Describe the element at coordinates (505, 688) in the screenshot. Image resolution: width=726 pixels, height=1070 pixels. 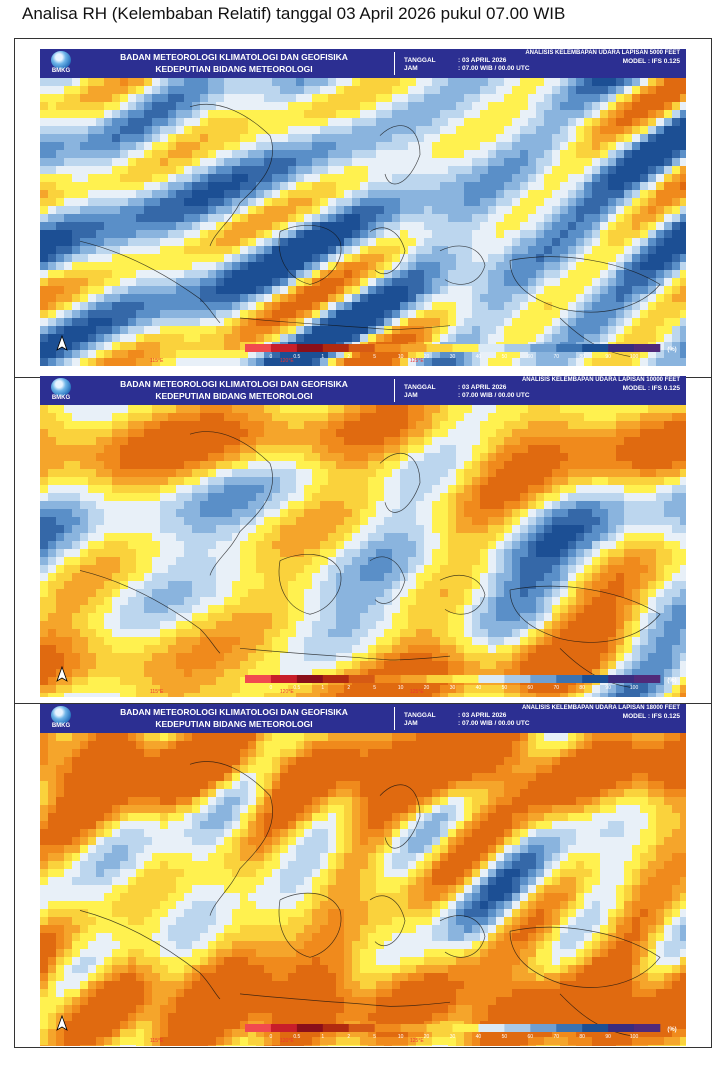
I see `legend-tick-label: 50` at that location.